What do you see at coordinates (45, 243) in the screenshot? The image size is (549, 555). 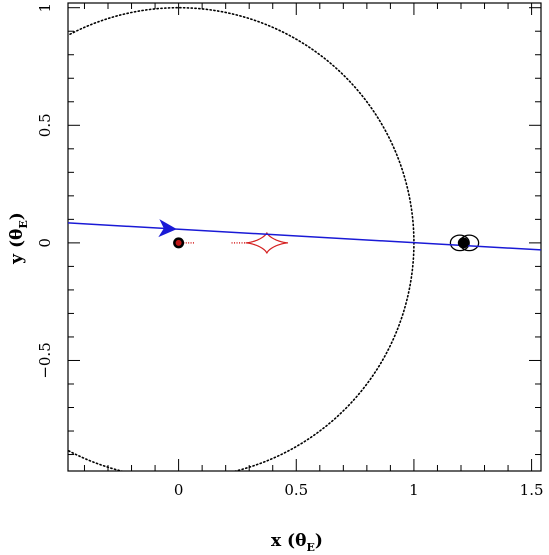 I see `y-tick-label: 0` at bounding box center [45, 243].